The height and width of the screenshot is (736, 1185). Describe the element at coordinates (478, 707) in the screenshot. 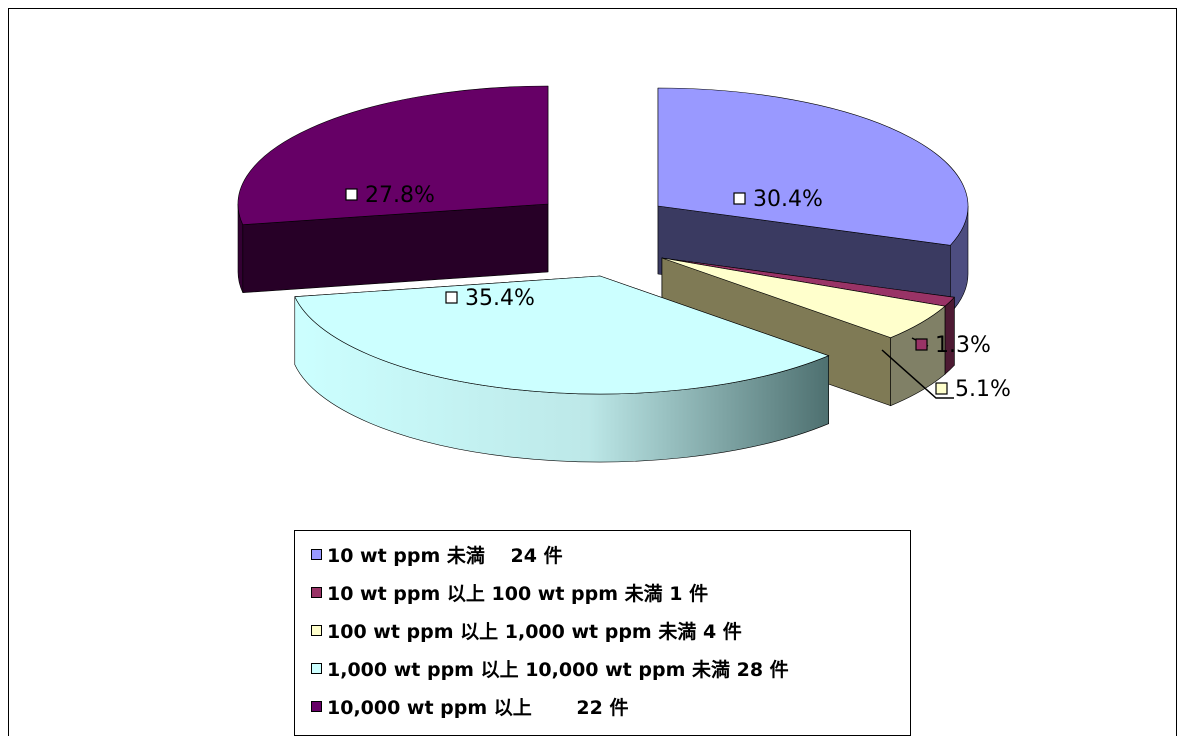

I see `legend-label: 10,000 wt ppm 以上 22 件` at that location.